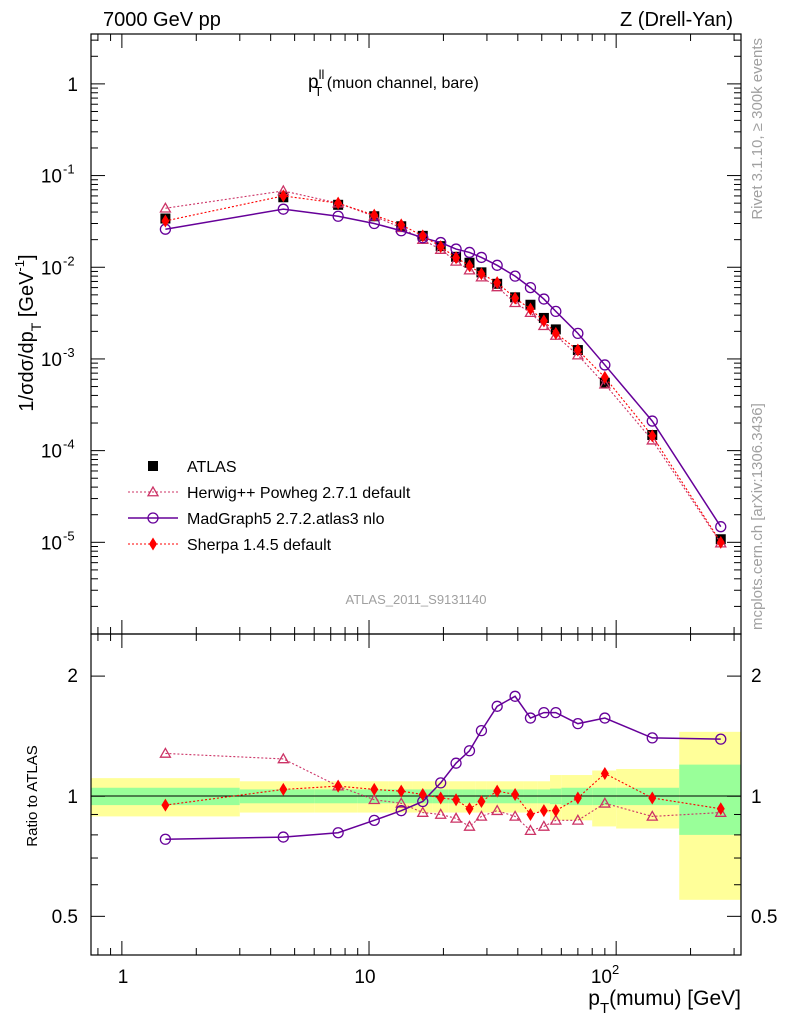  I want to click on xlabel-main: p, so click(594, 998).